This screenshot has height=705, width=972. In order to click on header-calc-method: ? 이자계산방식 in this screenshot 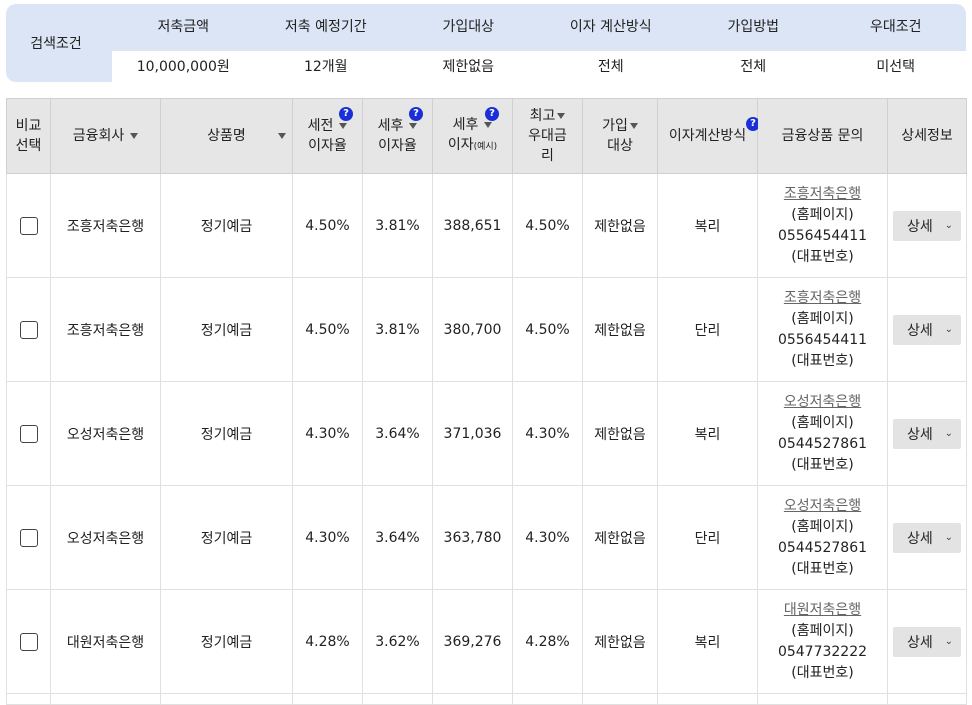, I will do `click(708, 136)`.